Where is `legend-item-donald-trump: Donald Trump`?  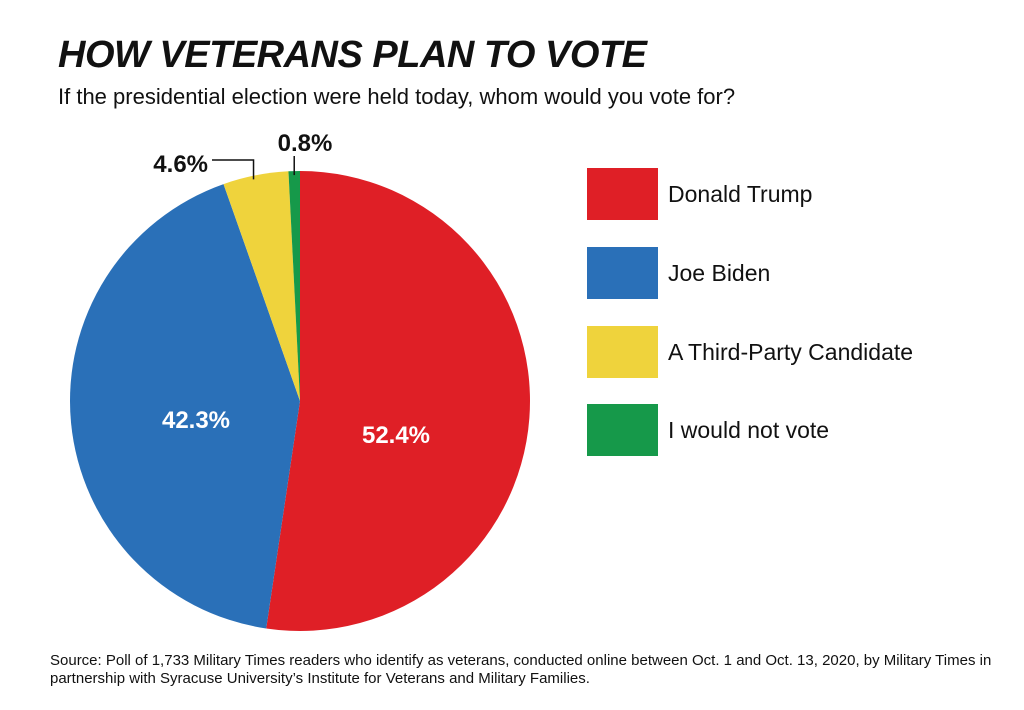
legend-item-donald-trump: Donald Trump is located at coordinates (699, 194).